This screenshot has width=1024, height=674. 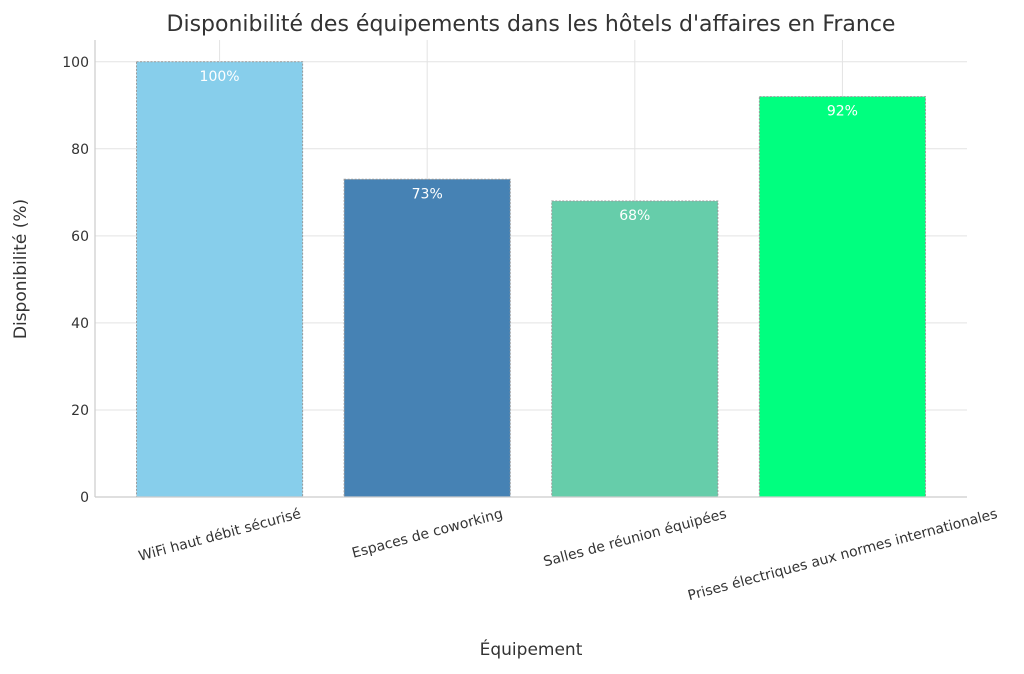 I want to click on x-tick-label: Espaces de coworking, so click(x=427, y=534).